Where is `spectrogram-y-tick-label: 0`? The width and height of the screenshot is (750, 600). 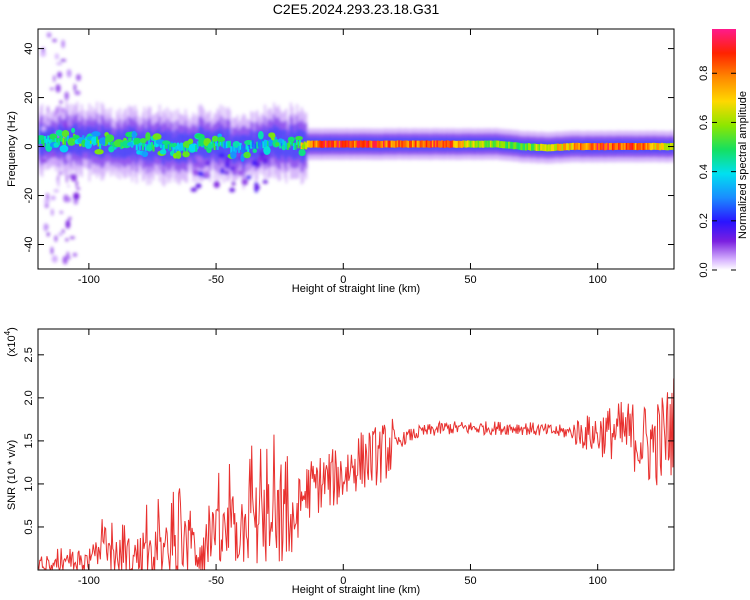
spectrogram-y-tick-label: 0 is located at coordinates (29, 146).